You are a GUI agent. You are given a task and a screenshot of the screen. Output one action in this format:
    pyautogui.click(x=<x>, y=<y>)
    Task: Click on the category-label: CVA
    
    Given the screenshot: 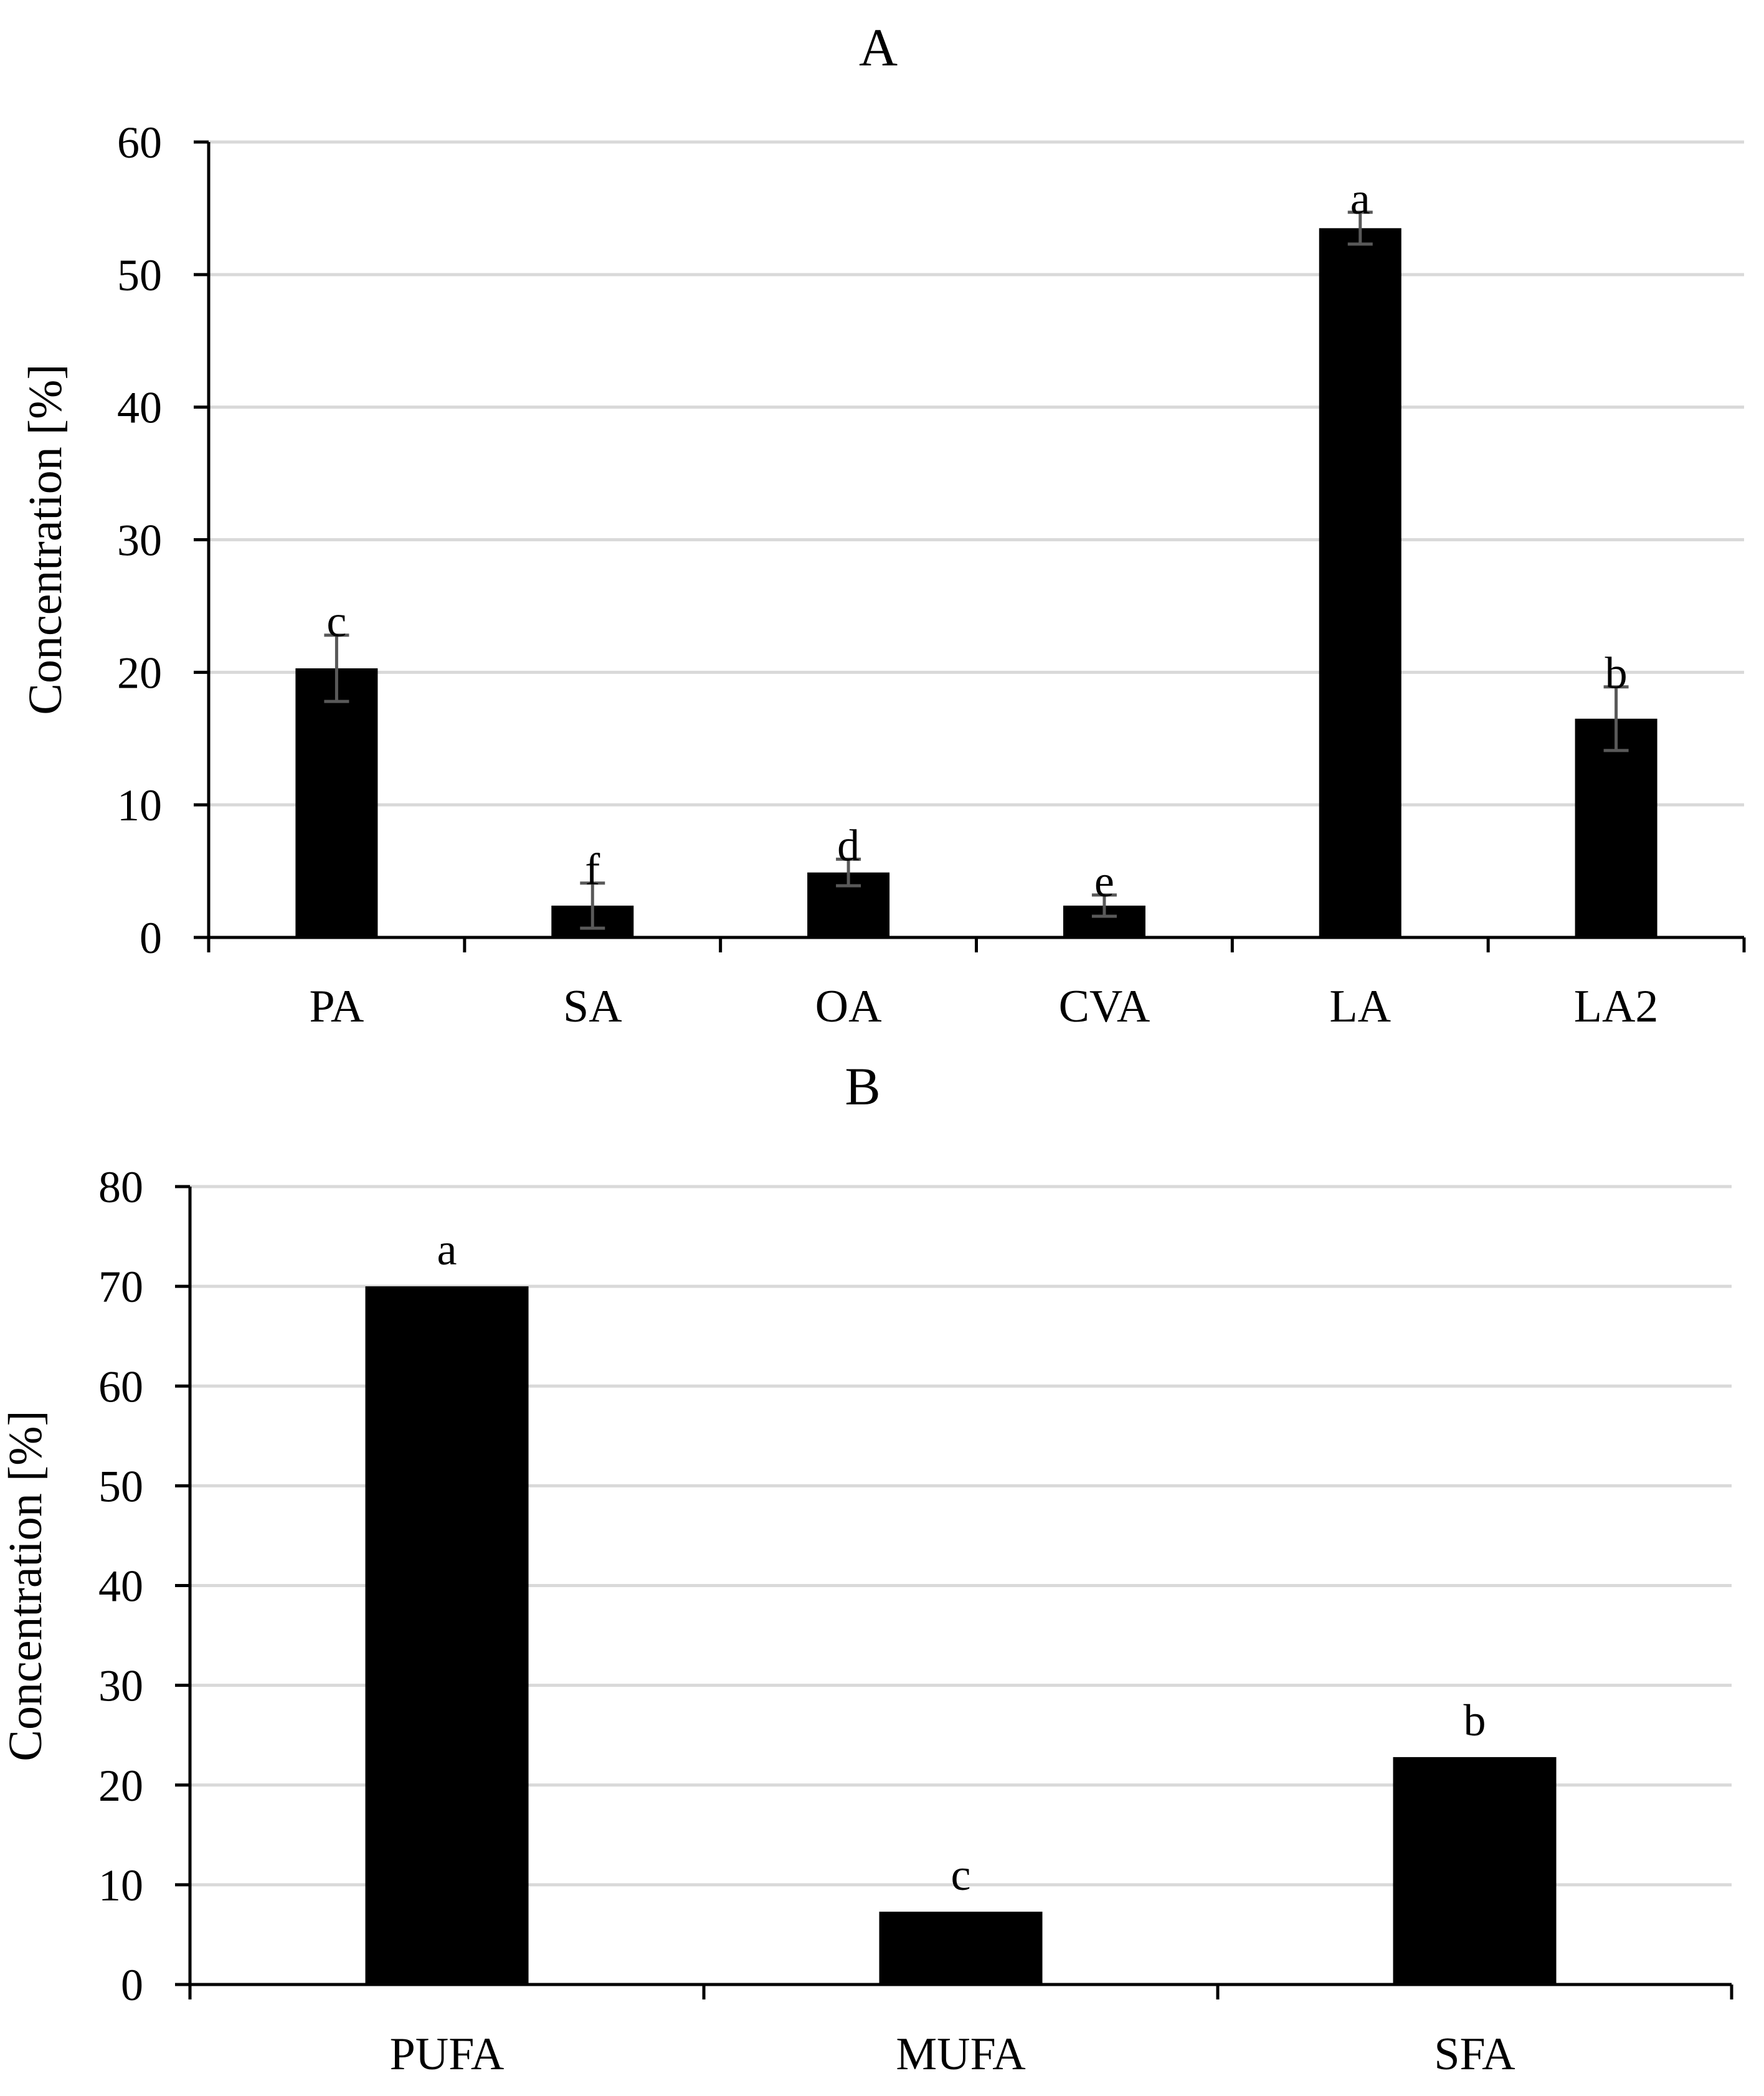 What is the action you would take?
    pyautogui.click(x=1104, y=1007)
    